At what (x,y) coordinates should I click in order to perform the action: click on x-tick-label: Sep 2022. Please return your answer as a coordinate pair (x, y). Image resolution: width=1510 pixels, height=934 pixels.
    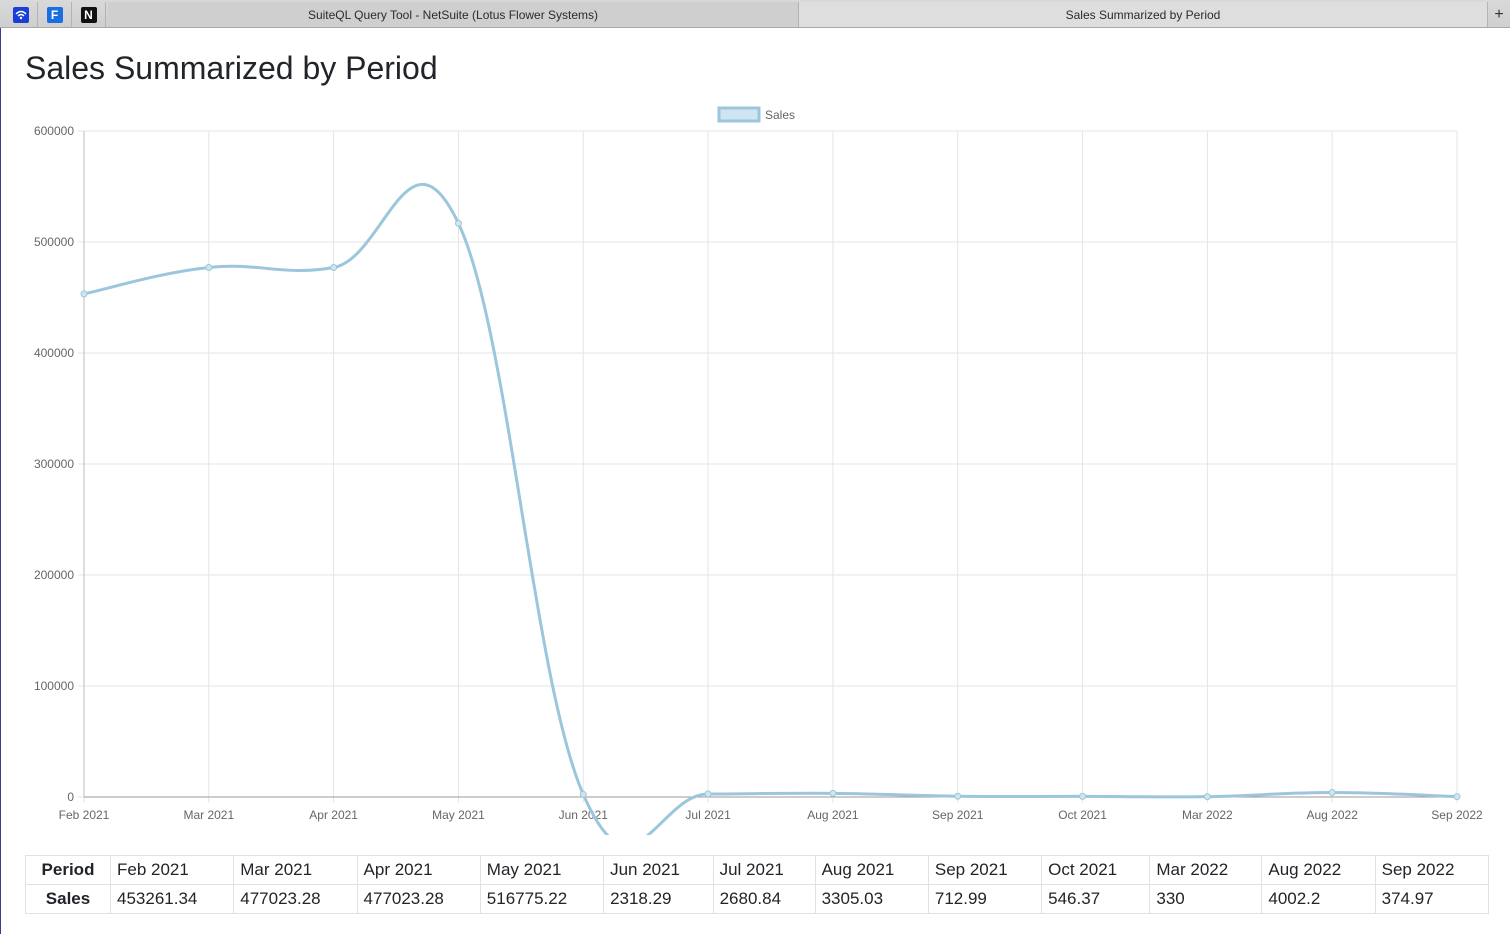
    Looking at the image, I should click on (1457, 815).